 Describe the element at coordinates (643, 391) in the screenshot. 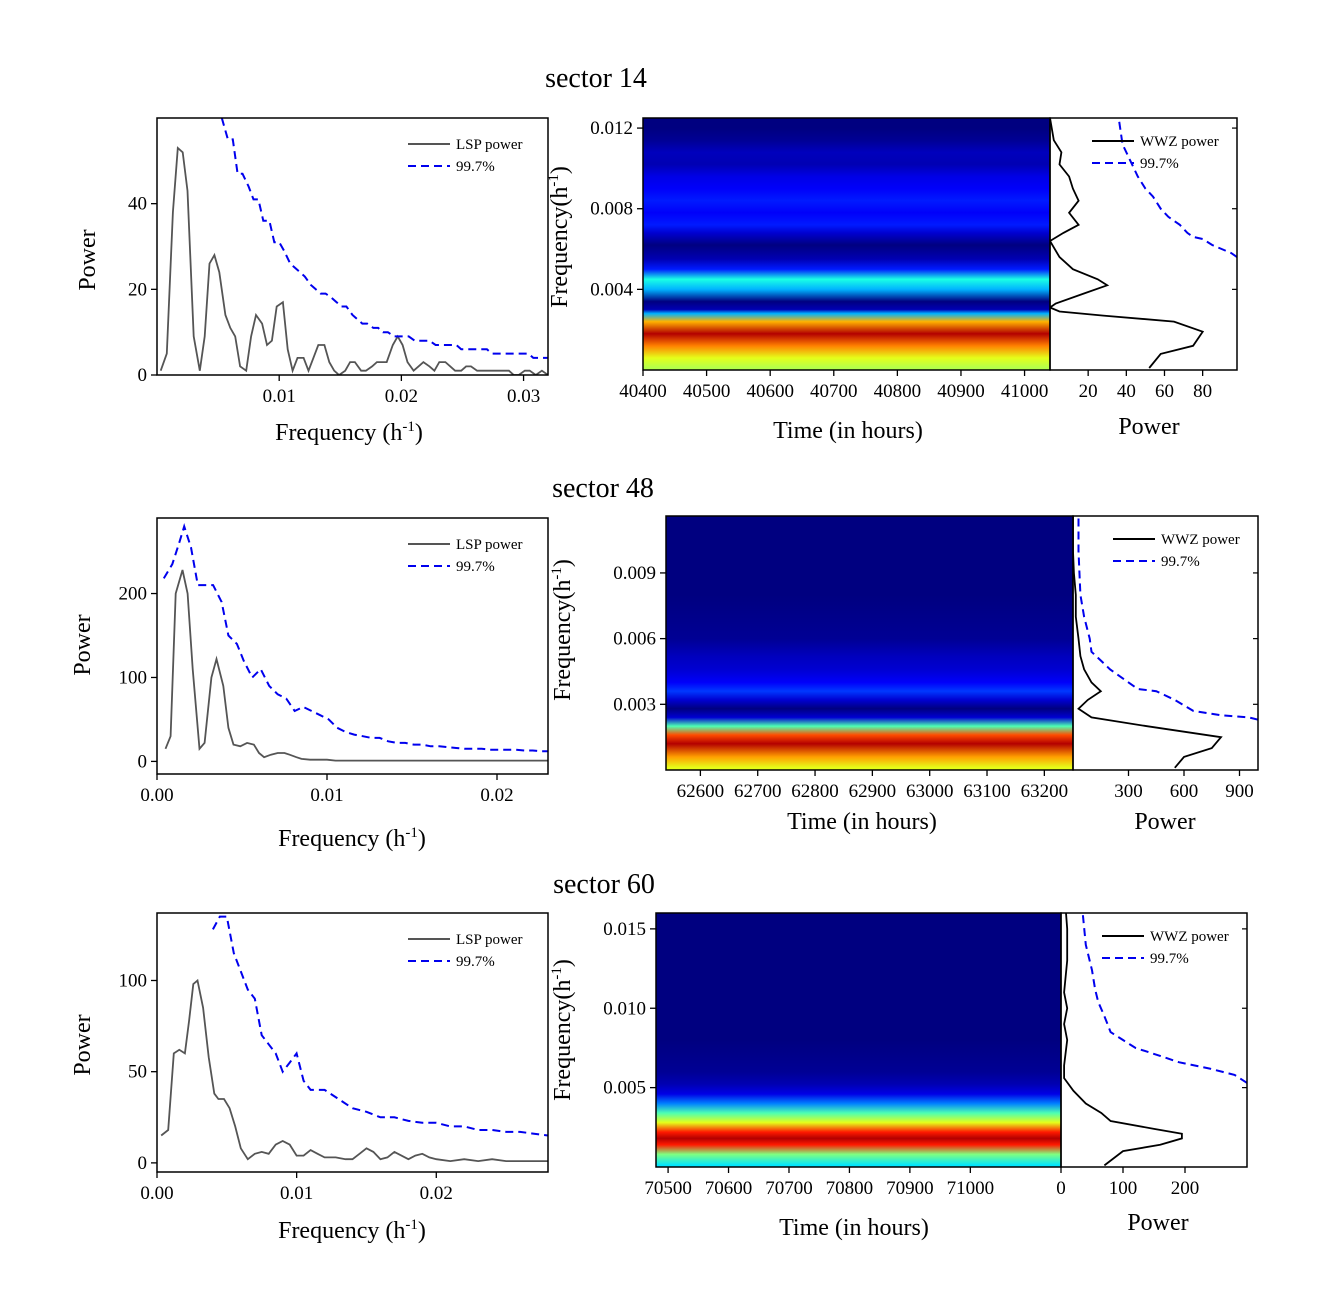

I see `x-tick-label: 40400` at that location.